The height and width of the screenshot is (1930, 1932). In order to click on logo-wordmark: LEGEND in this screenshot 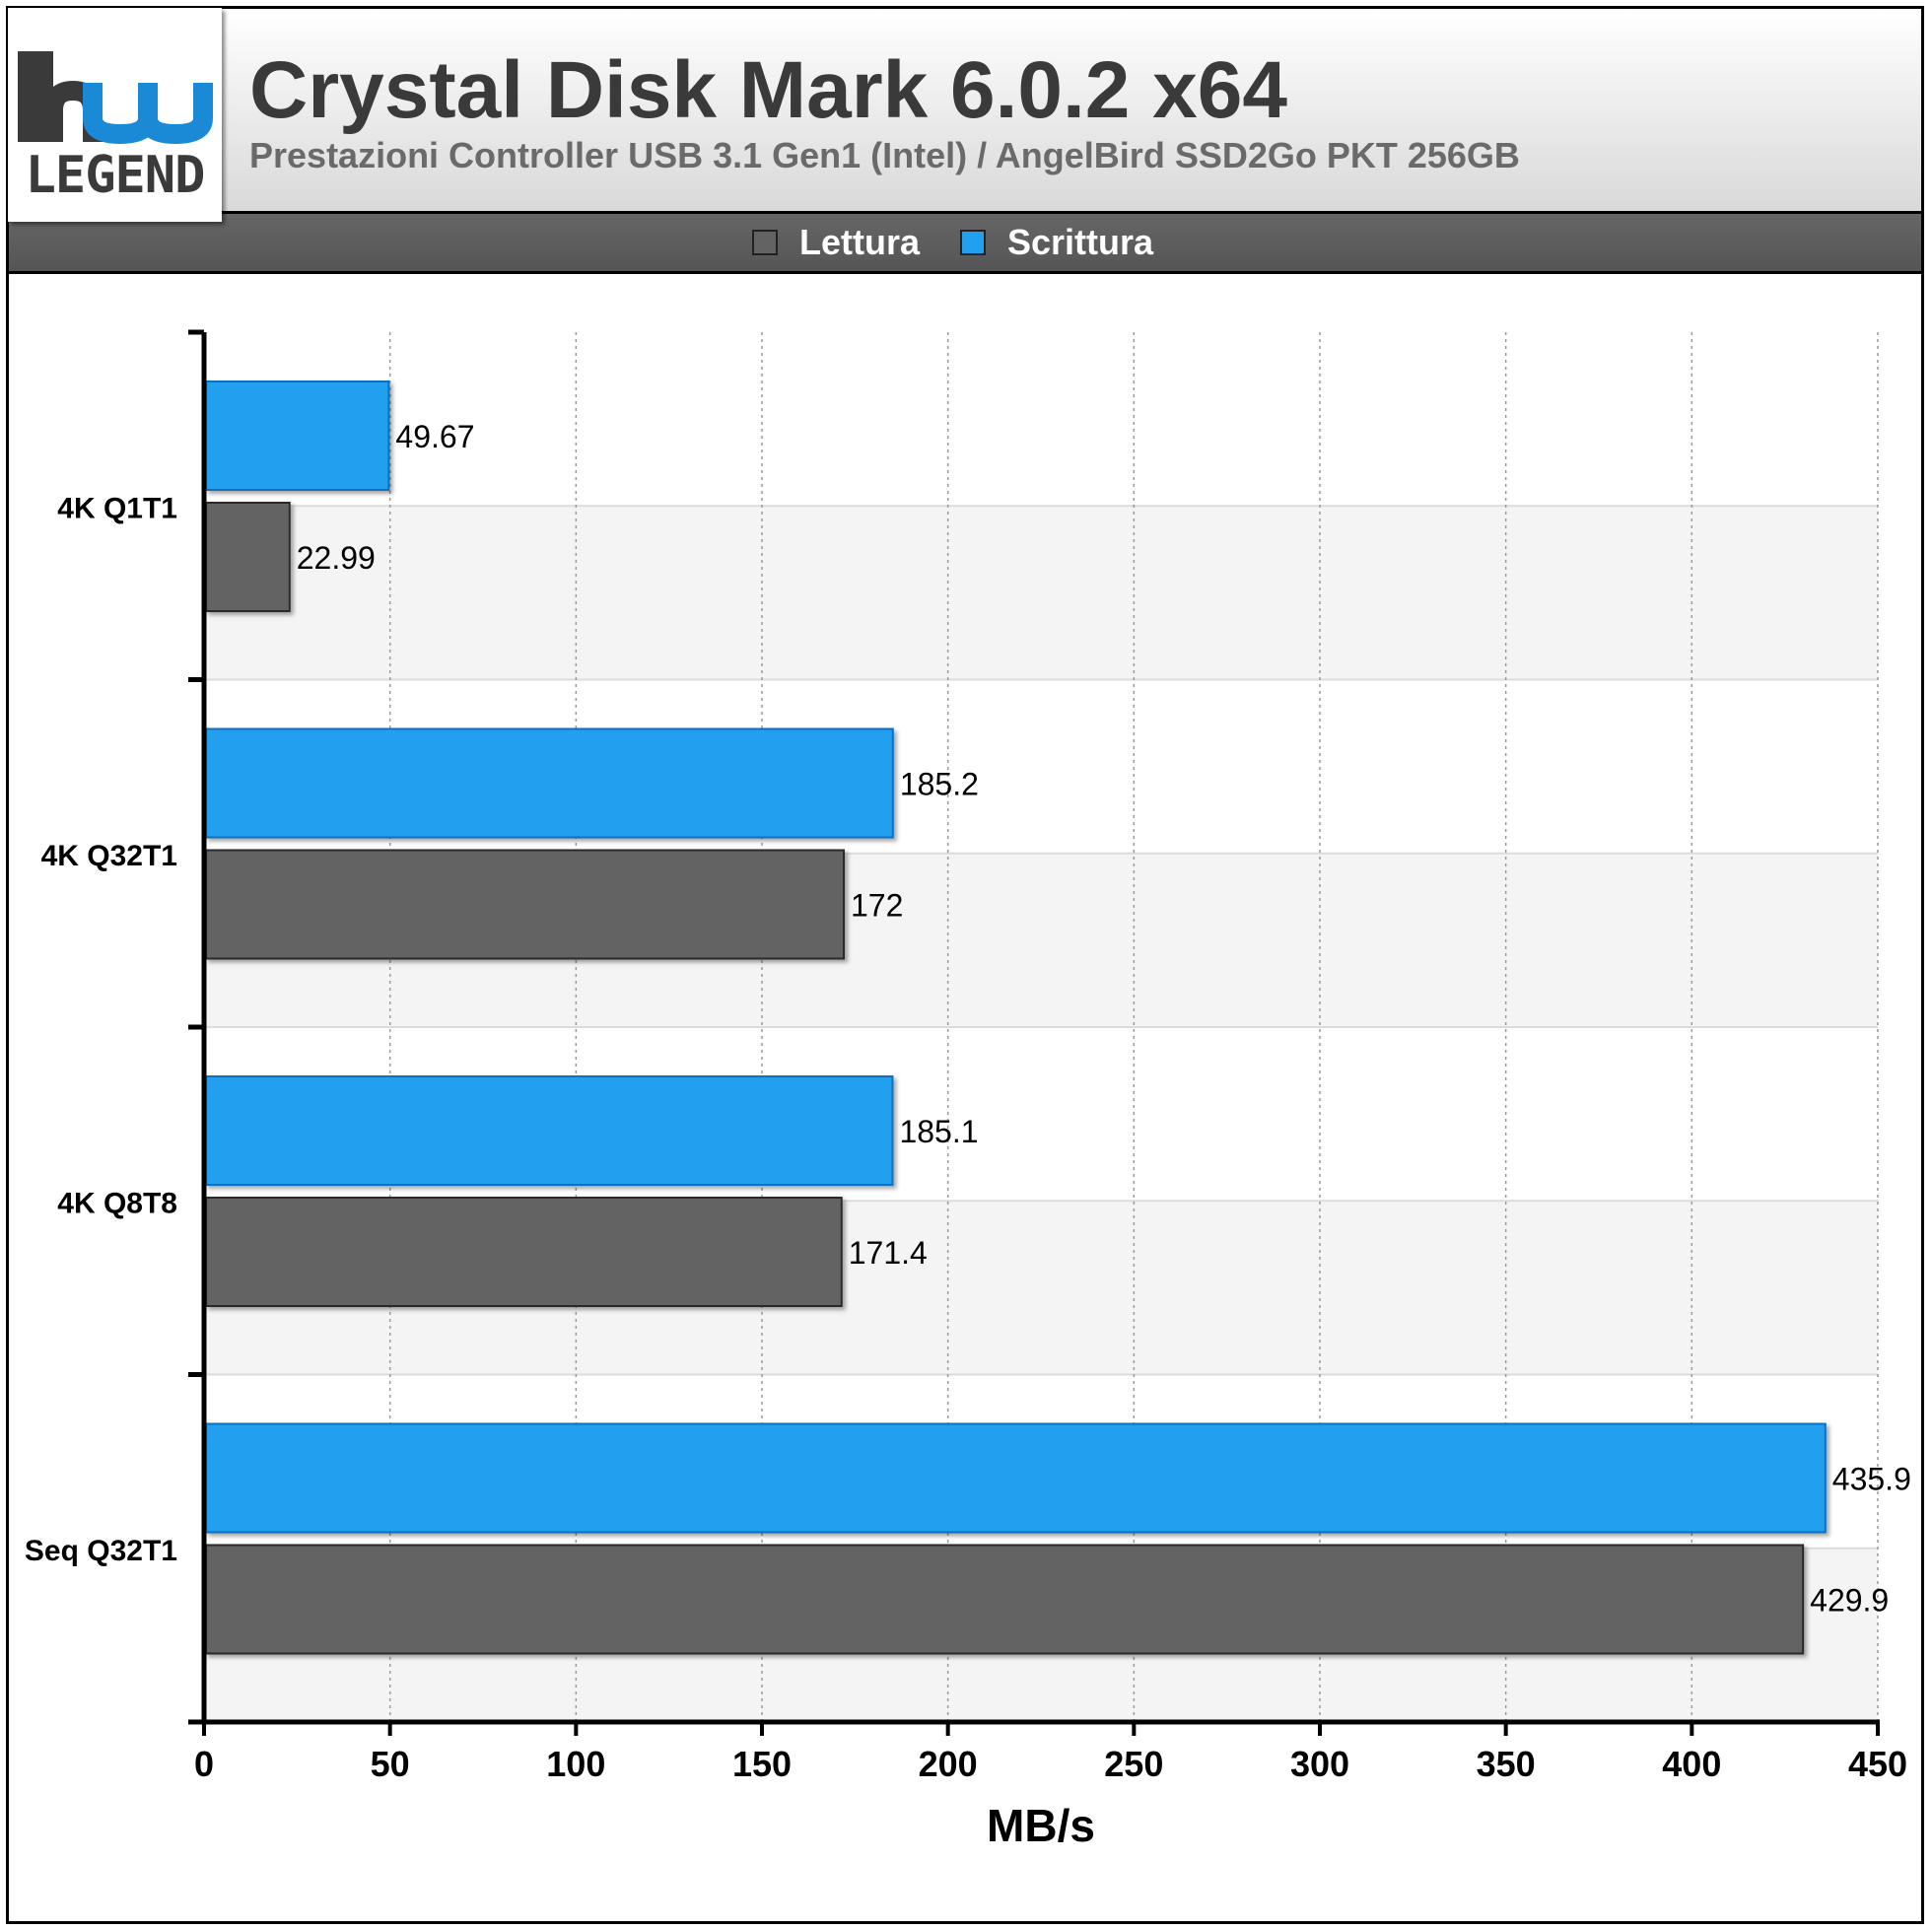, I will do `click(116, 175)`.